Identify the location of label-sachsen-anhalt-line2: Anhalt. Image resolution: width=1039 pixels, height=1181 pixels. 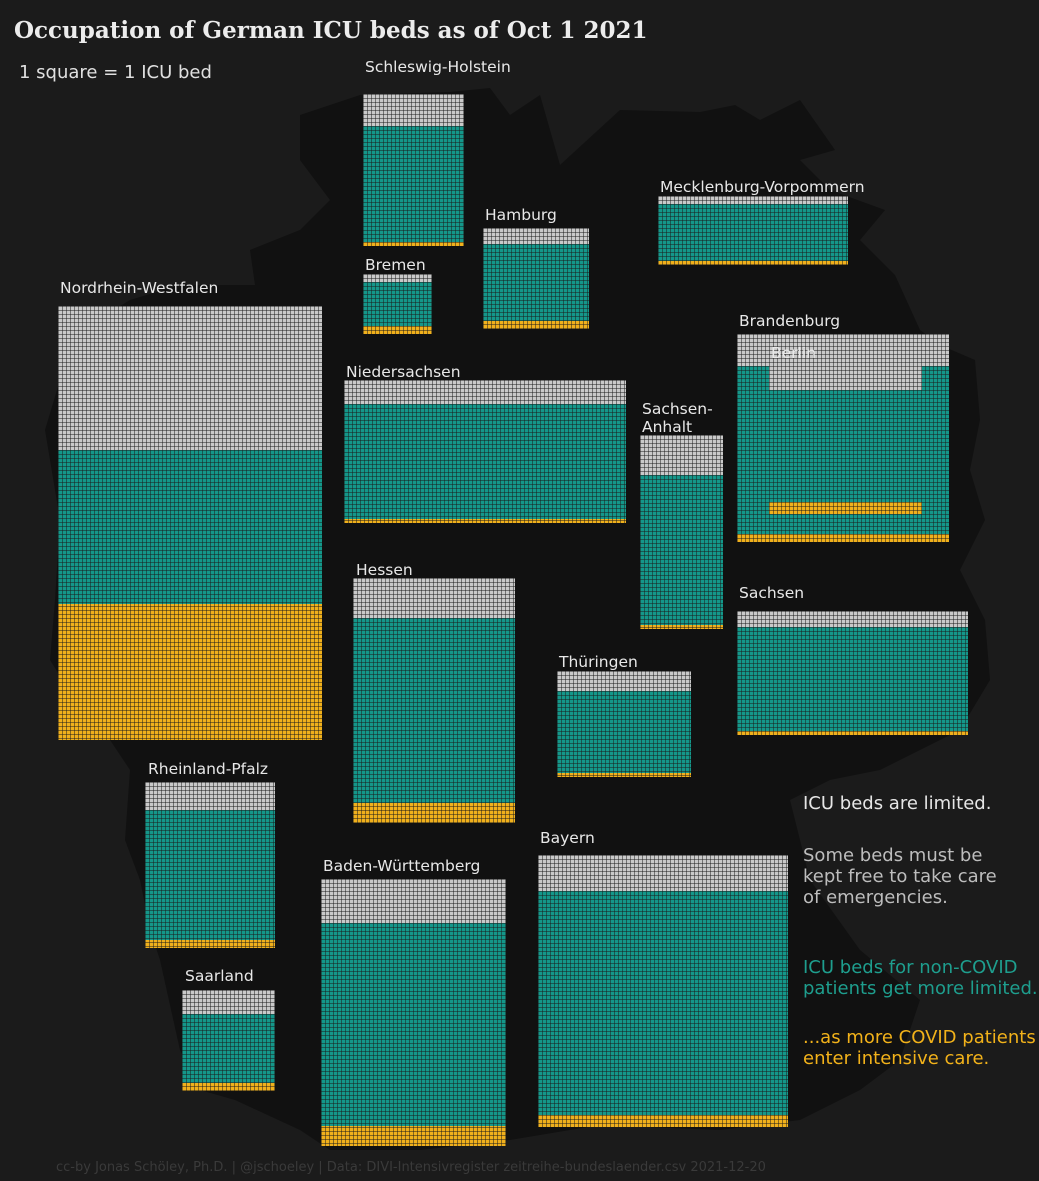
(667, 427).